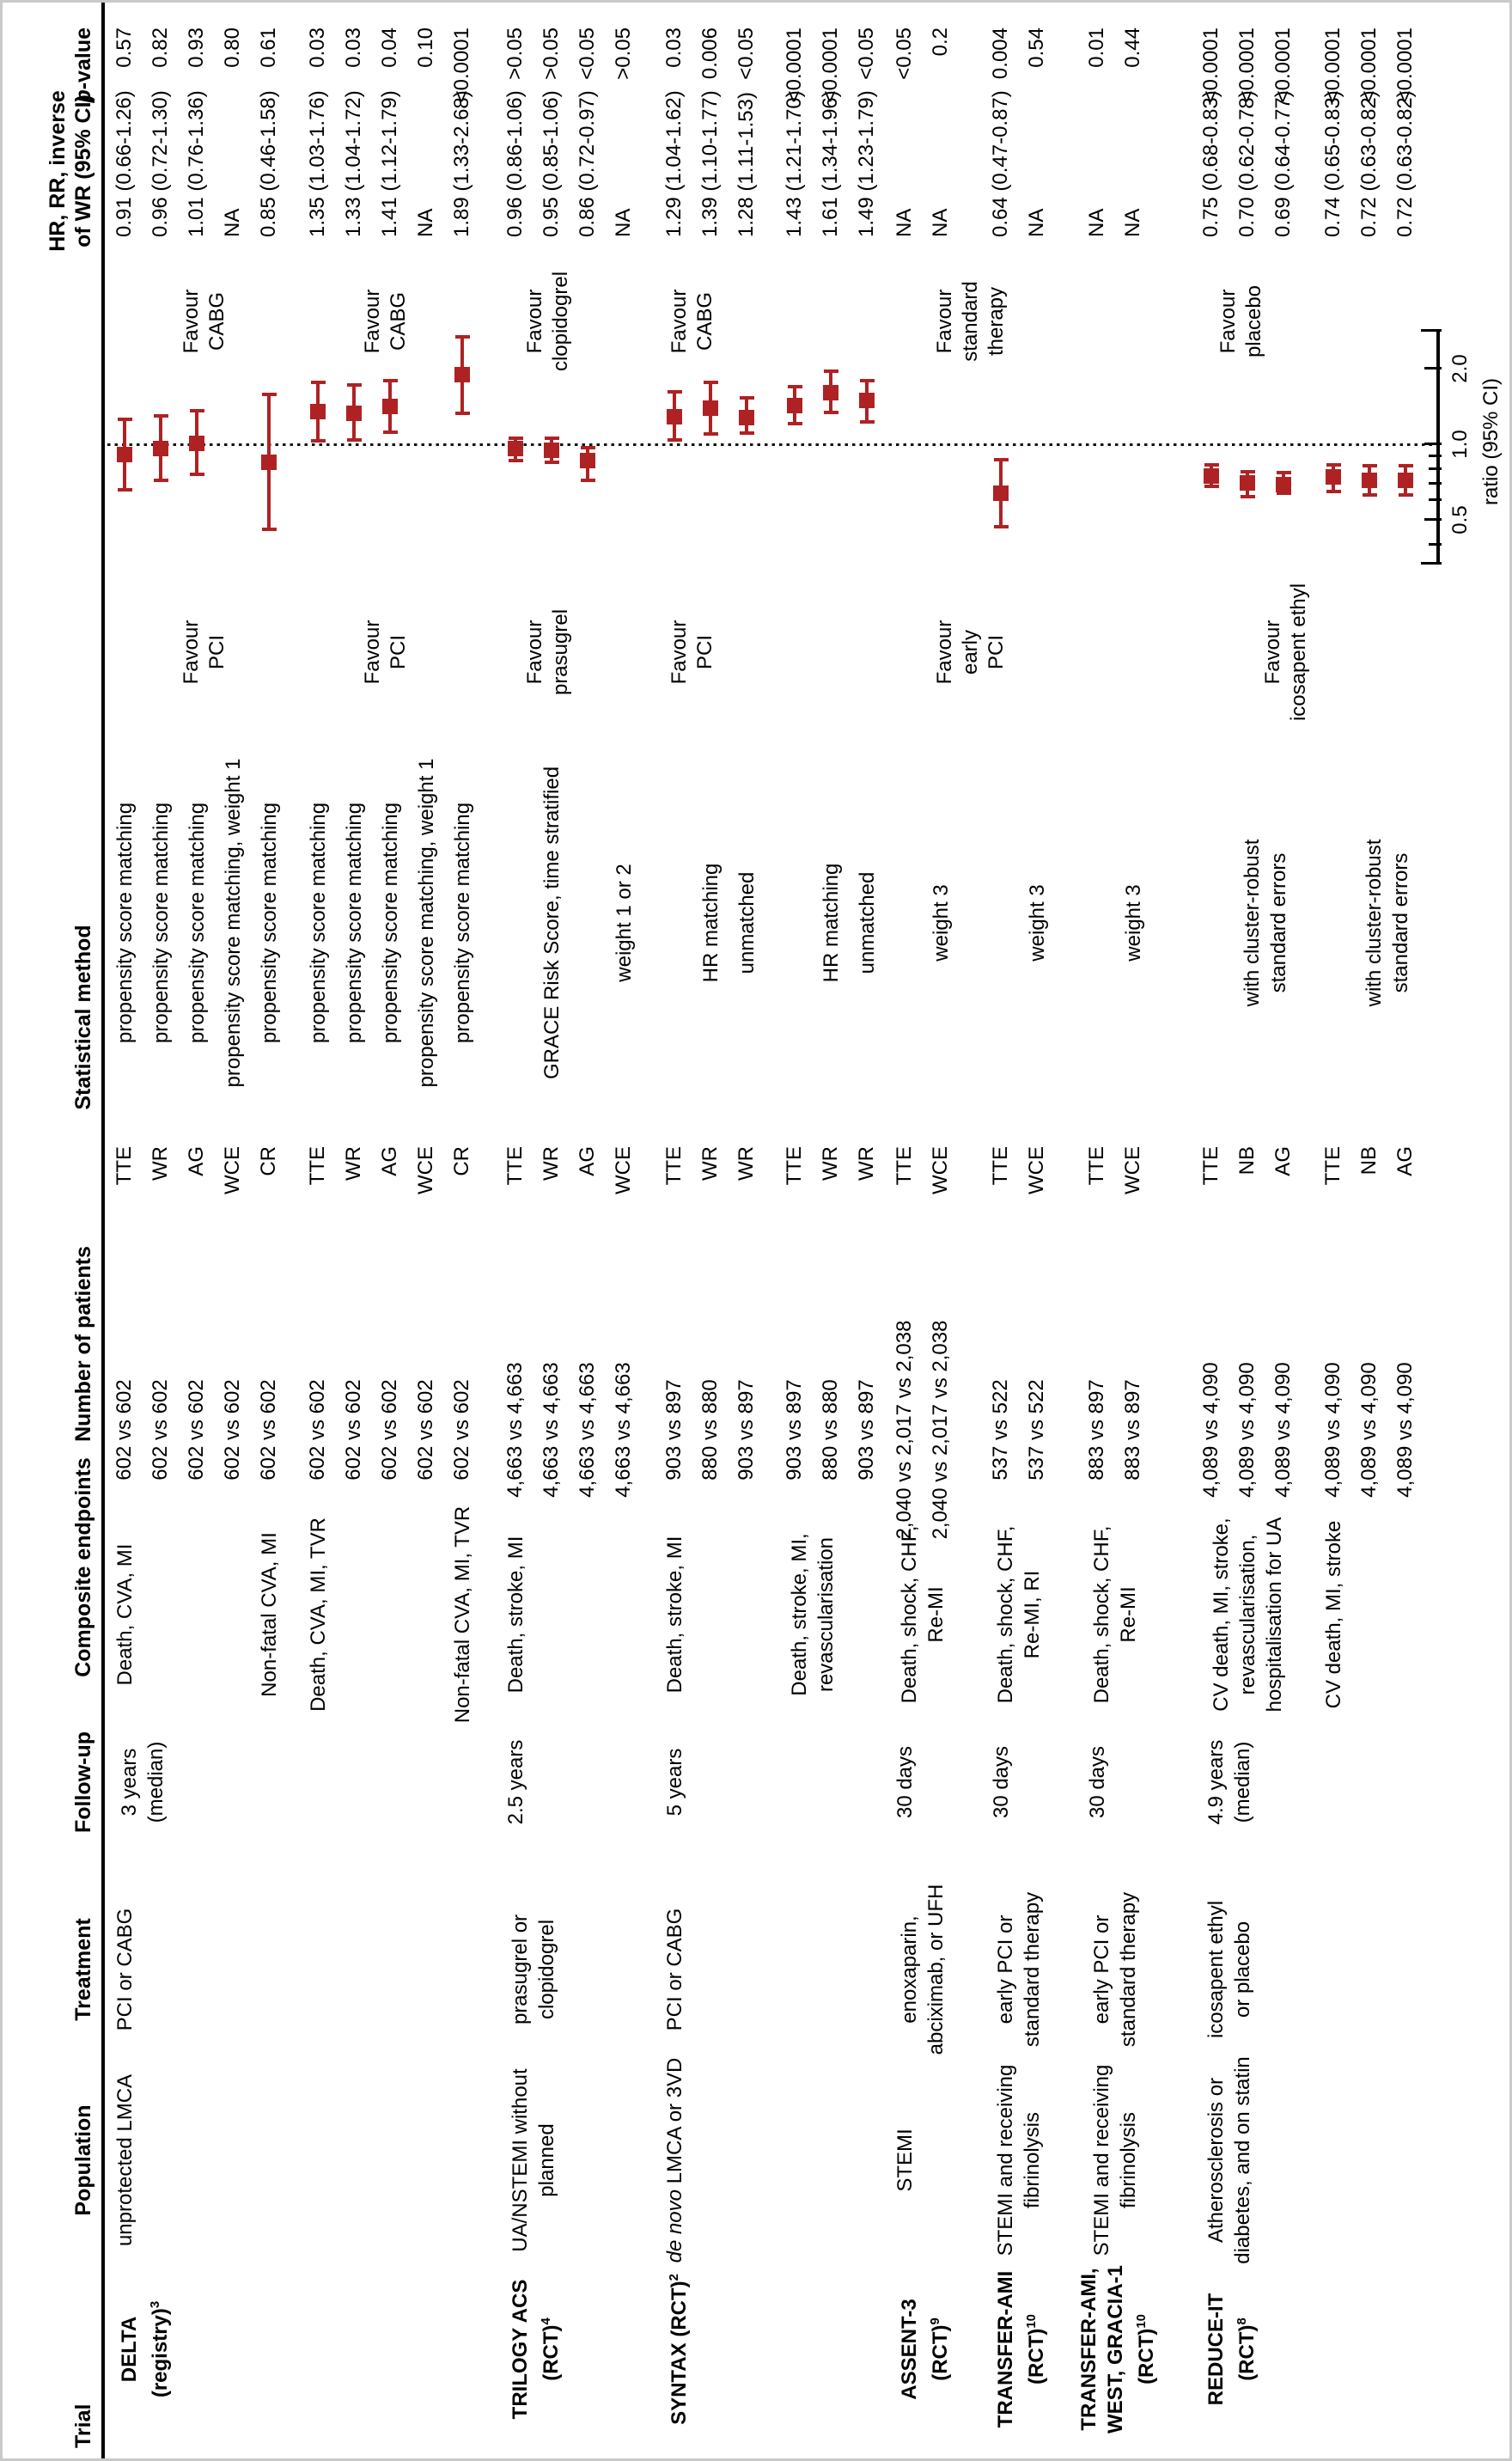 The height and width of the screenshot is (2461, 1512). What do you see at coordinates (143, 1782) in the screenshot?
I see `followup-label: 3 years (median)` at bounding box center [143, 1782].